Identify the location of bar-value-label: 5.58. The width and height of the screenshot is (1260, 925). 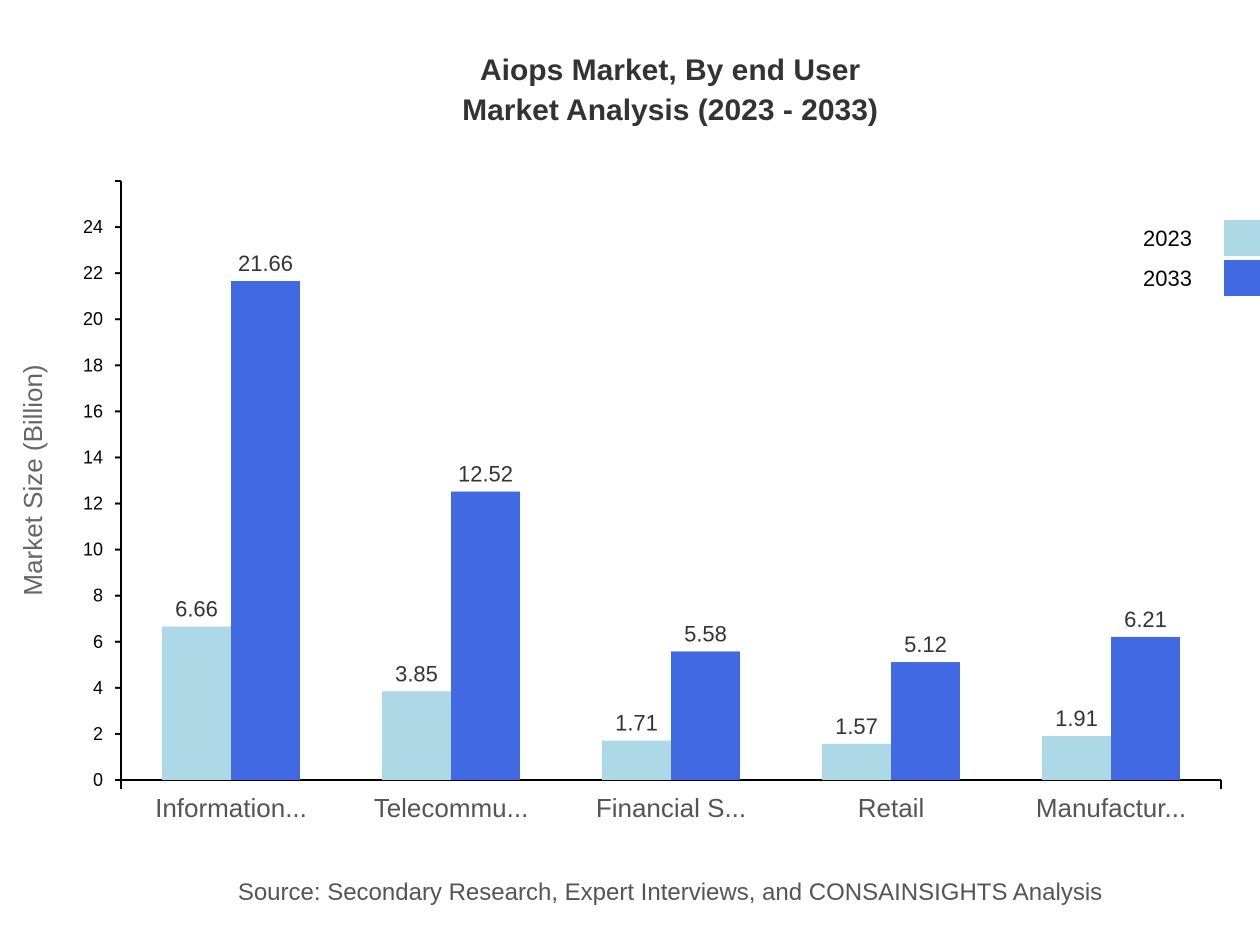
(705, 633).